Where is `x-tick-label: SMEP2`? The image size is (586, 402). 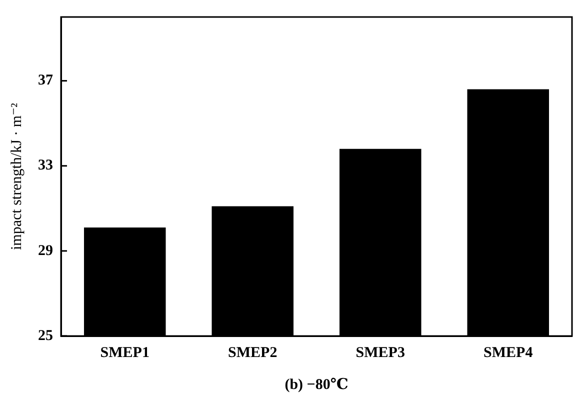 x-tick-label: SMEP2 is located at coordinates (253, 352).